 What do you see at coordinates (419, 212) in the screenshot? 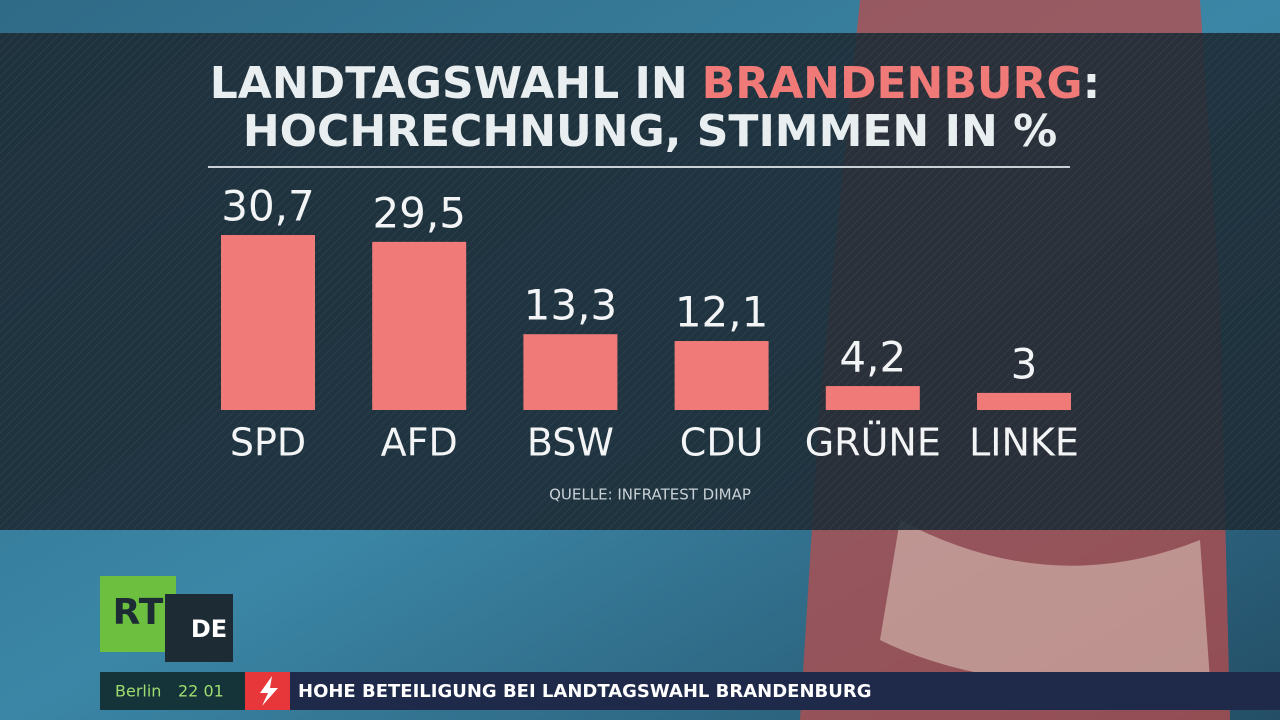
I see `value-label: 29,5` at bounding box center [419, 212].